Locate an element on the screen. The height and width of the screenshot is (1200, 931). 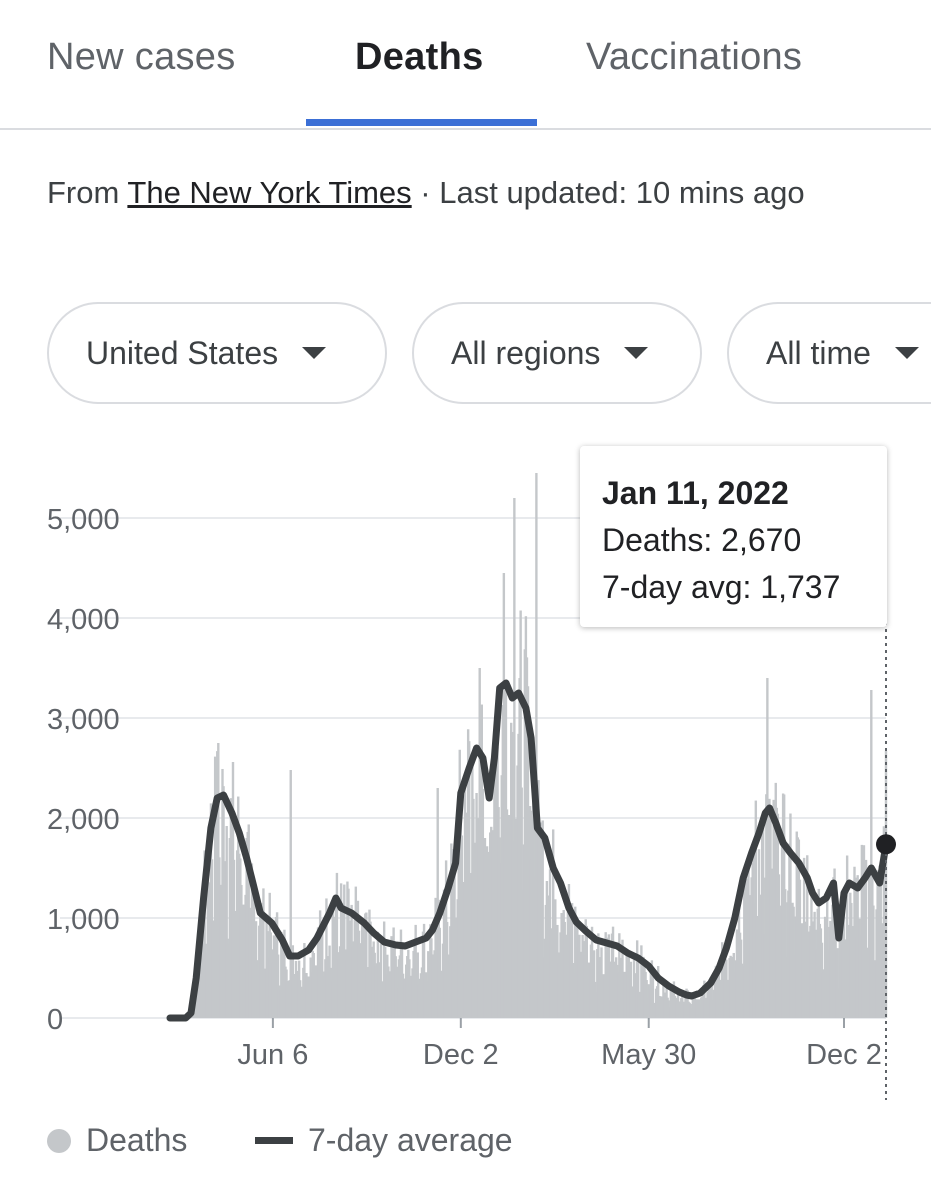
time-range-dropdown: All time is located at coordinates (829, 353).